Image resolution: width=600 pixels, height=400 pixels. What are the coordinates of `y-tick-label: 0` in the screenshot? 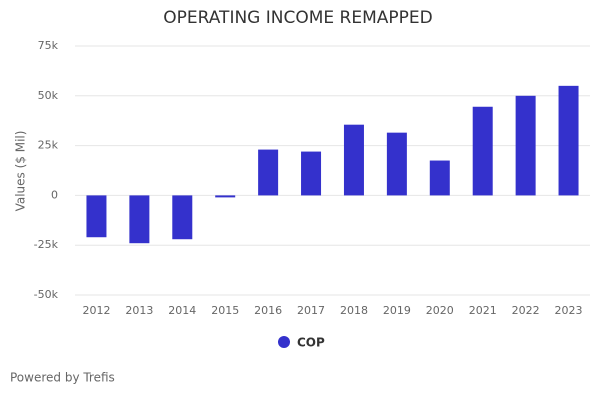 It's located at (54, 194).